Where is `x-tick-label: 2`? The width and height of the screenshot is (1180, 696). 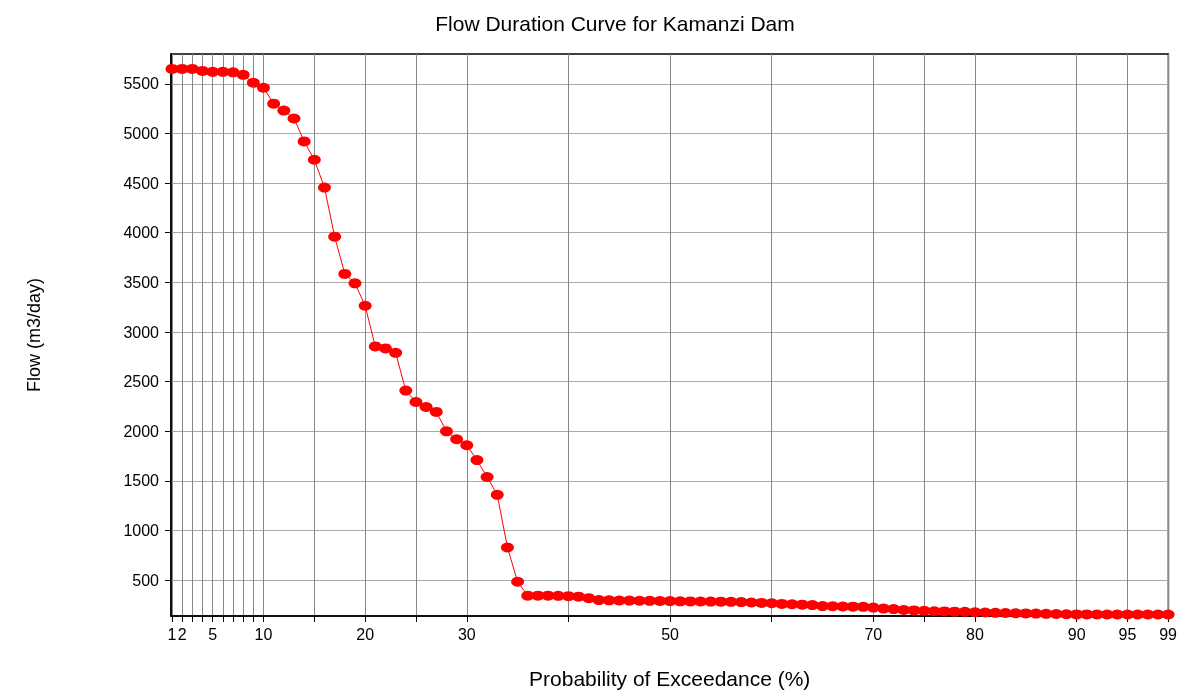
x-tick-label: 2 is located at coordinates (182, 634).